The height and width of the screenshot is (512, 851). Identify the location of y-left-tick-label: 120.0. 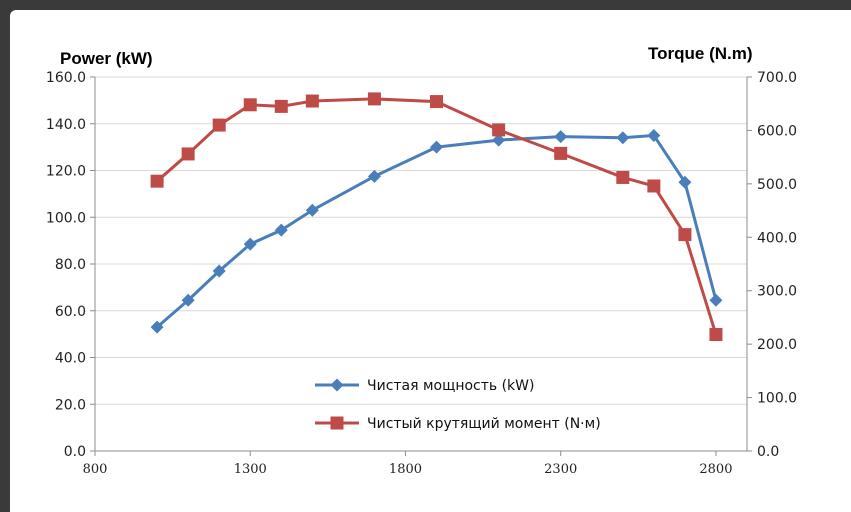
(66, 172).